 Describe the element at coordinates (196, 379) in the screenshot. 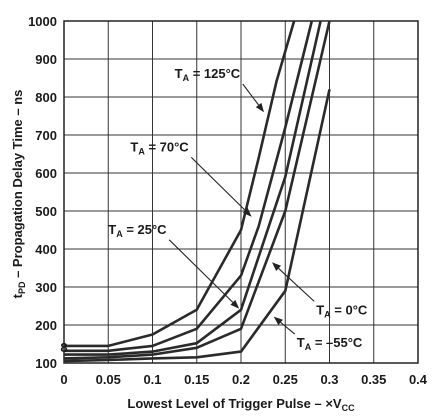

I see `x-tick-label: 0.15` at that location.